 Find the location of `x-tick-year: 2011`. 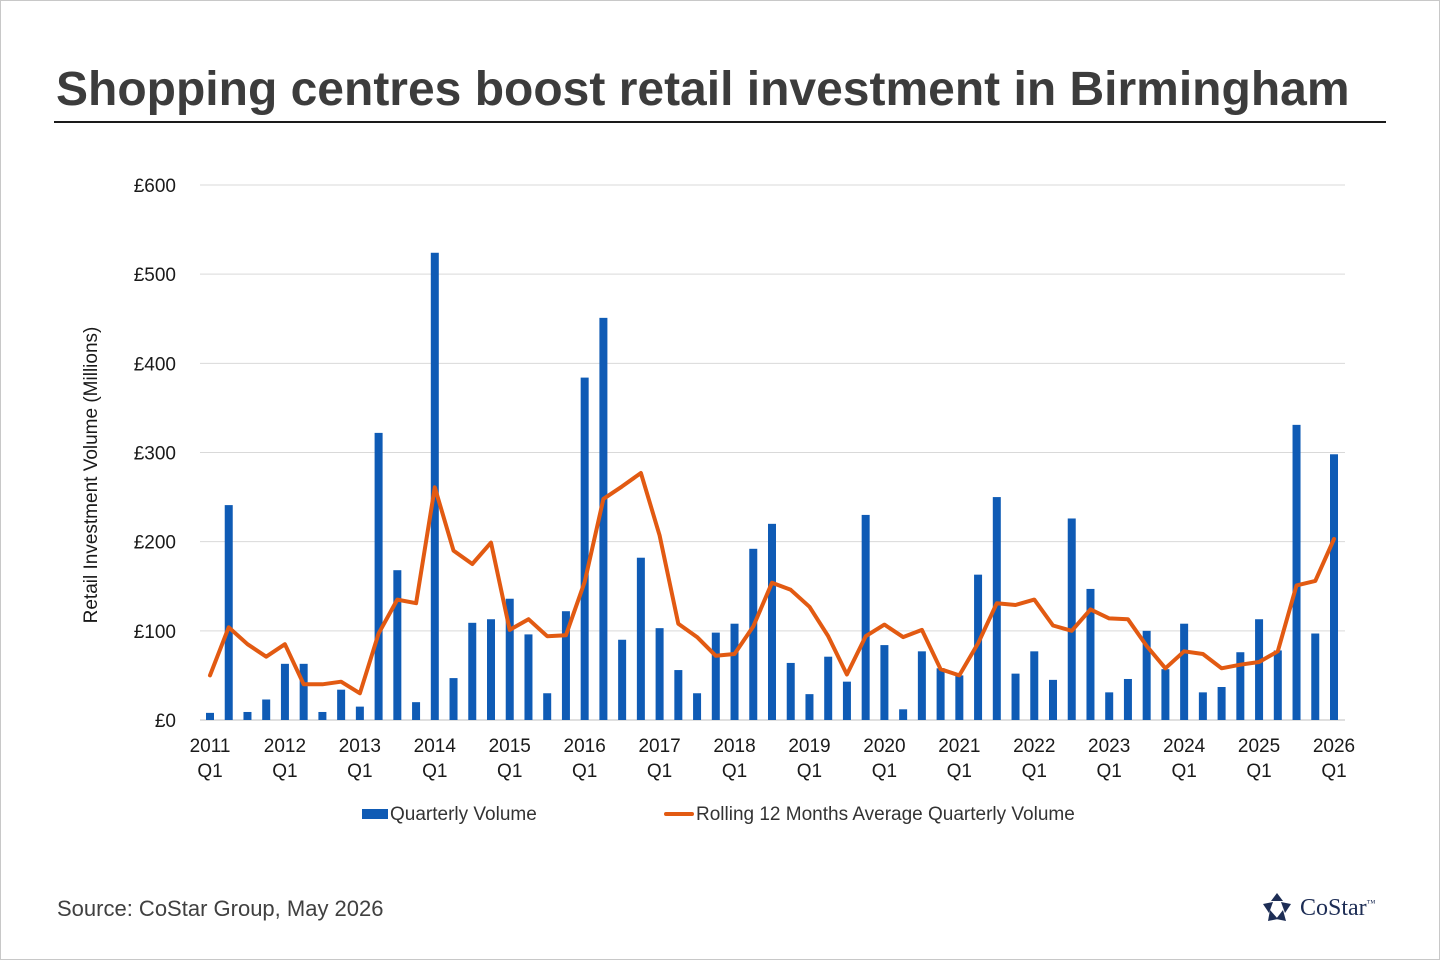

x-tick-year: 2011 is located at coordinates (210, 746).